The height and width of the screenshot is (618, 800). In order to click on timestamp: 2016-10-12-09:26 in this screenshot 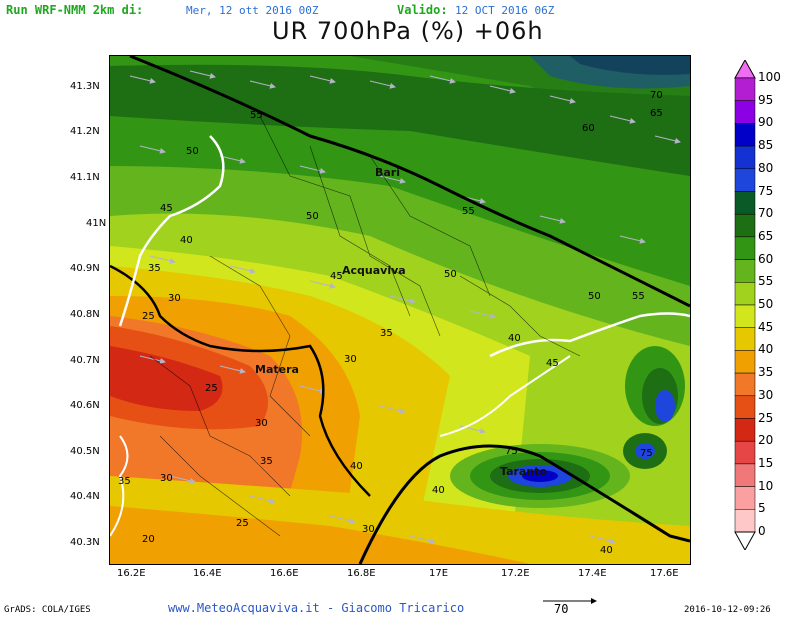, I will do `click(727, 610)`.